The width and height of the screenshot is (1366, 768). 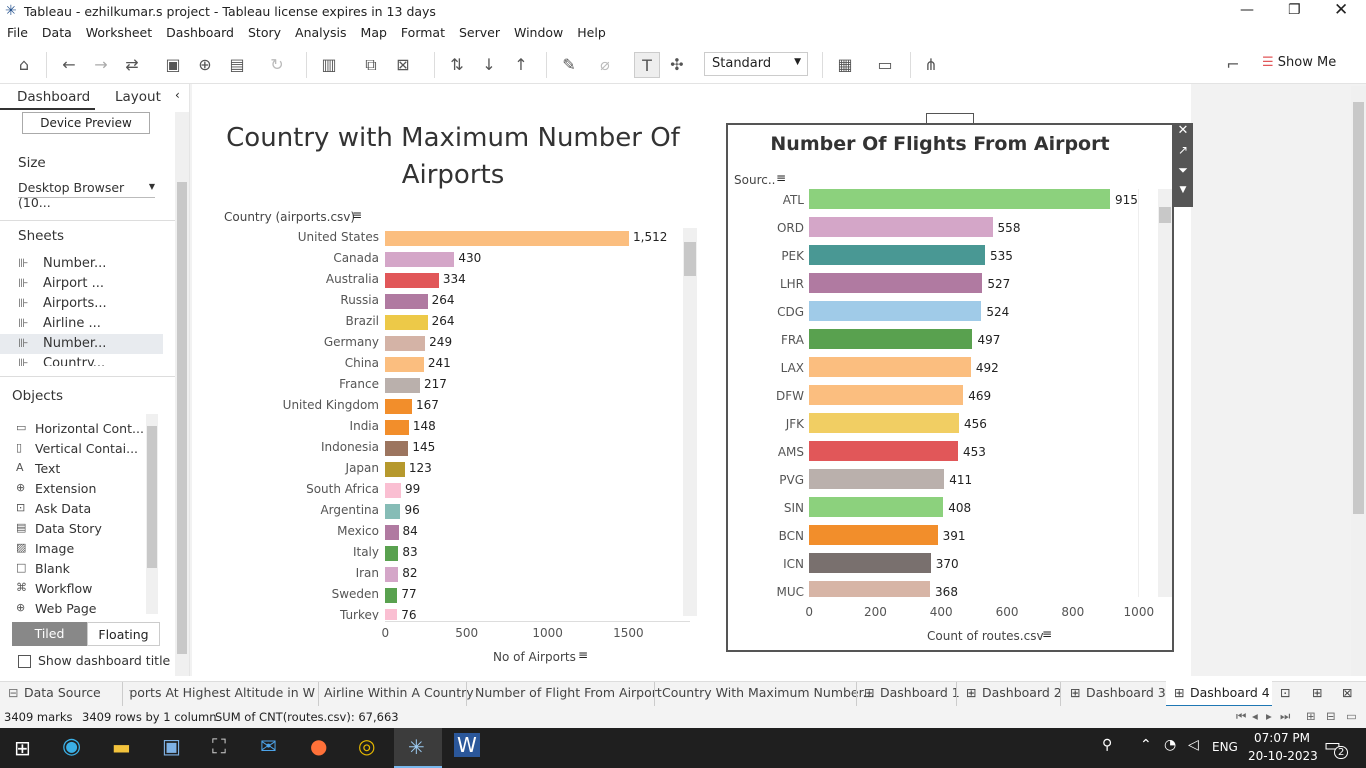 I want to click on group-members-icon: ⌀, so click(x=605, y=64).